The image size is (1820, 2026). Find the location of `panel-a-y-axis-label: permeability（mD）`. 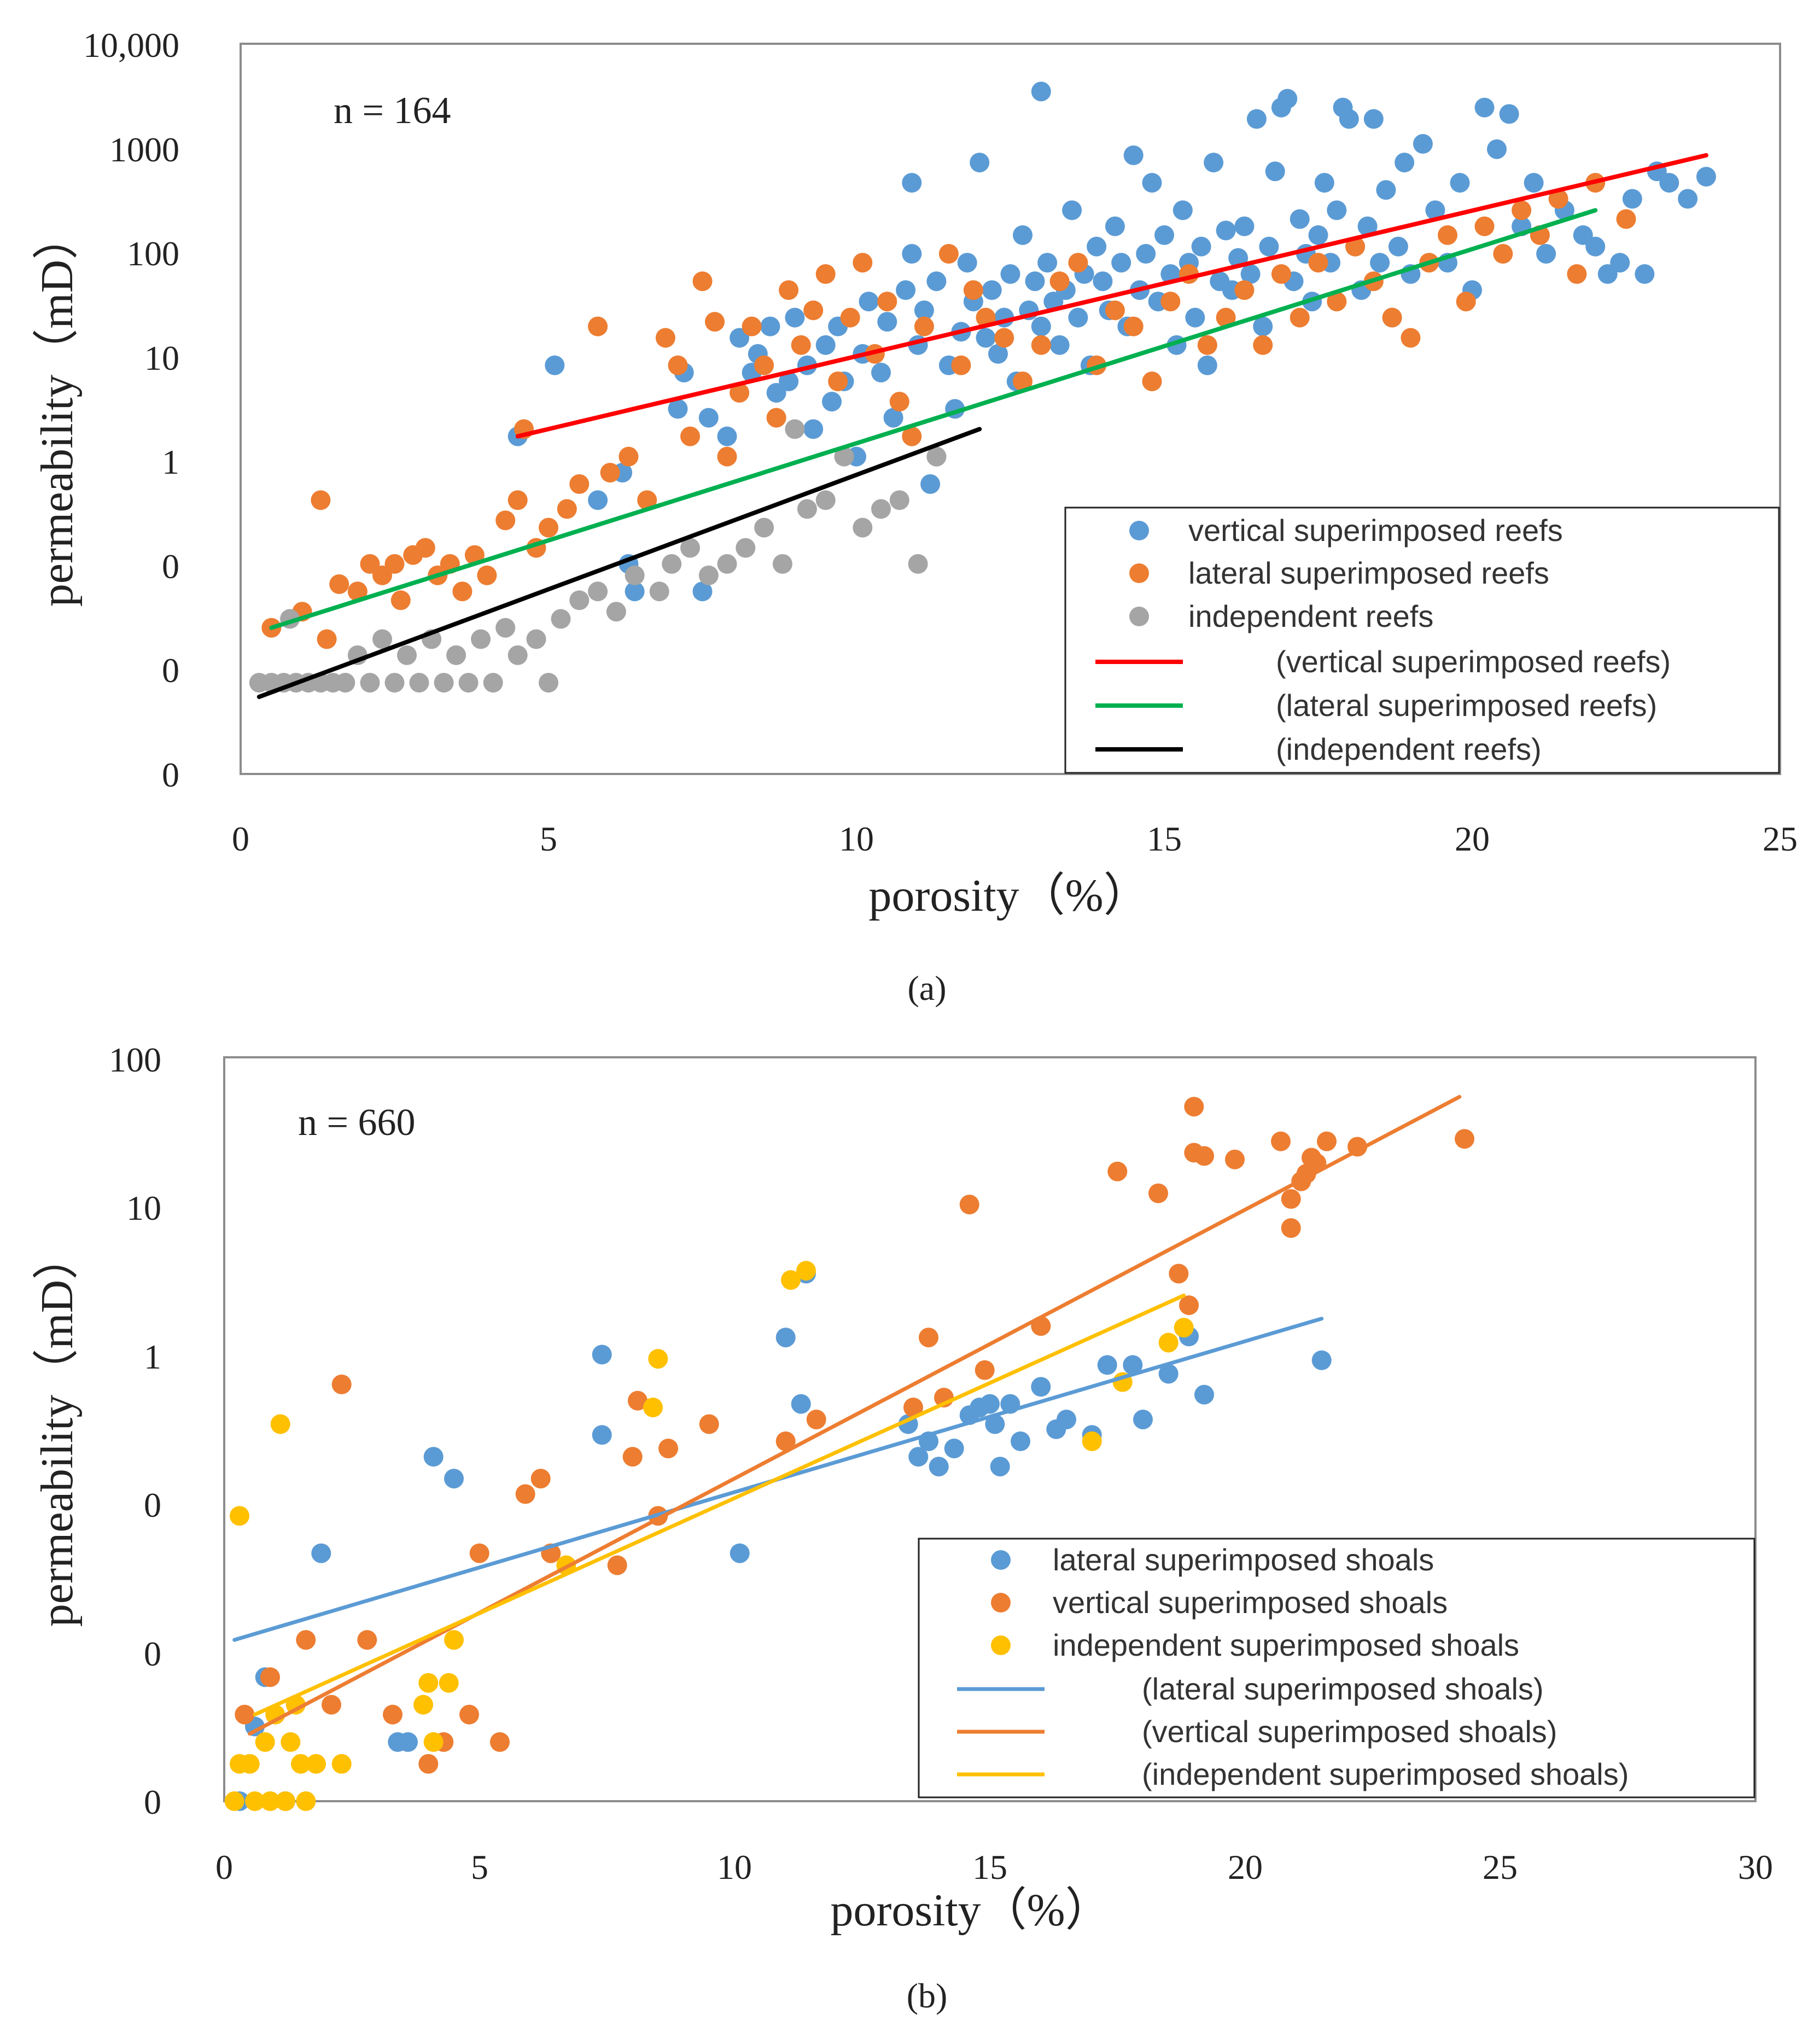

panel-a-y-axis-label: permeability（mD） is located at coordinates (57, 410).